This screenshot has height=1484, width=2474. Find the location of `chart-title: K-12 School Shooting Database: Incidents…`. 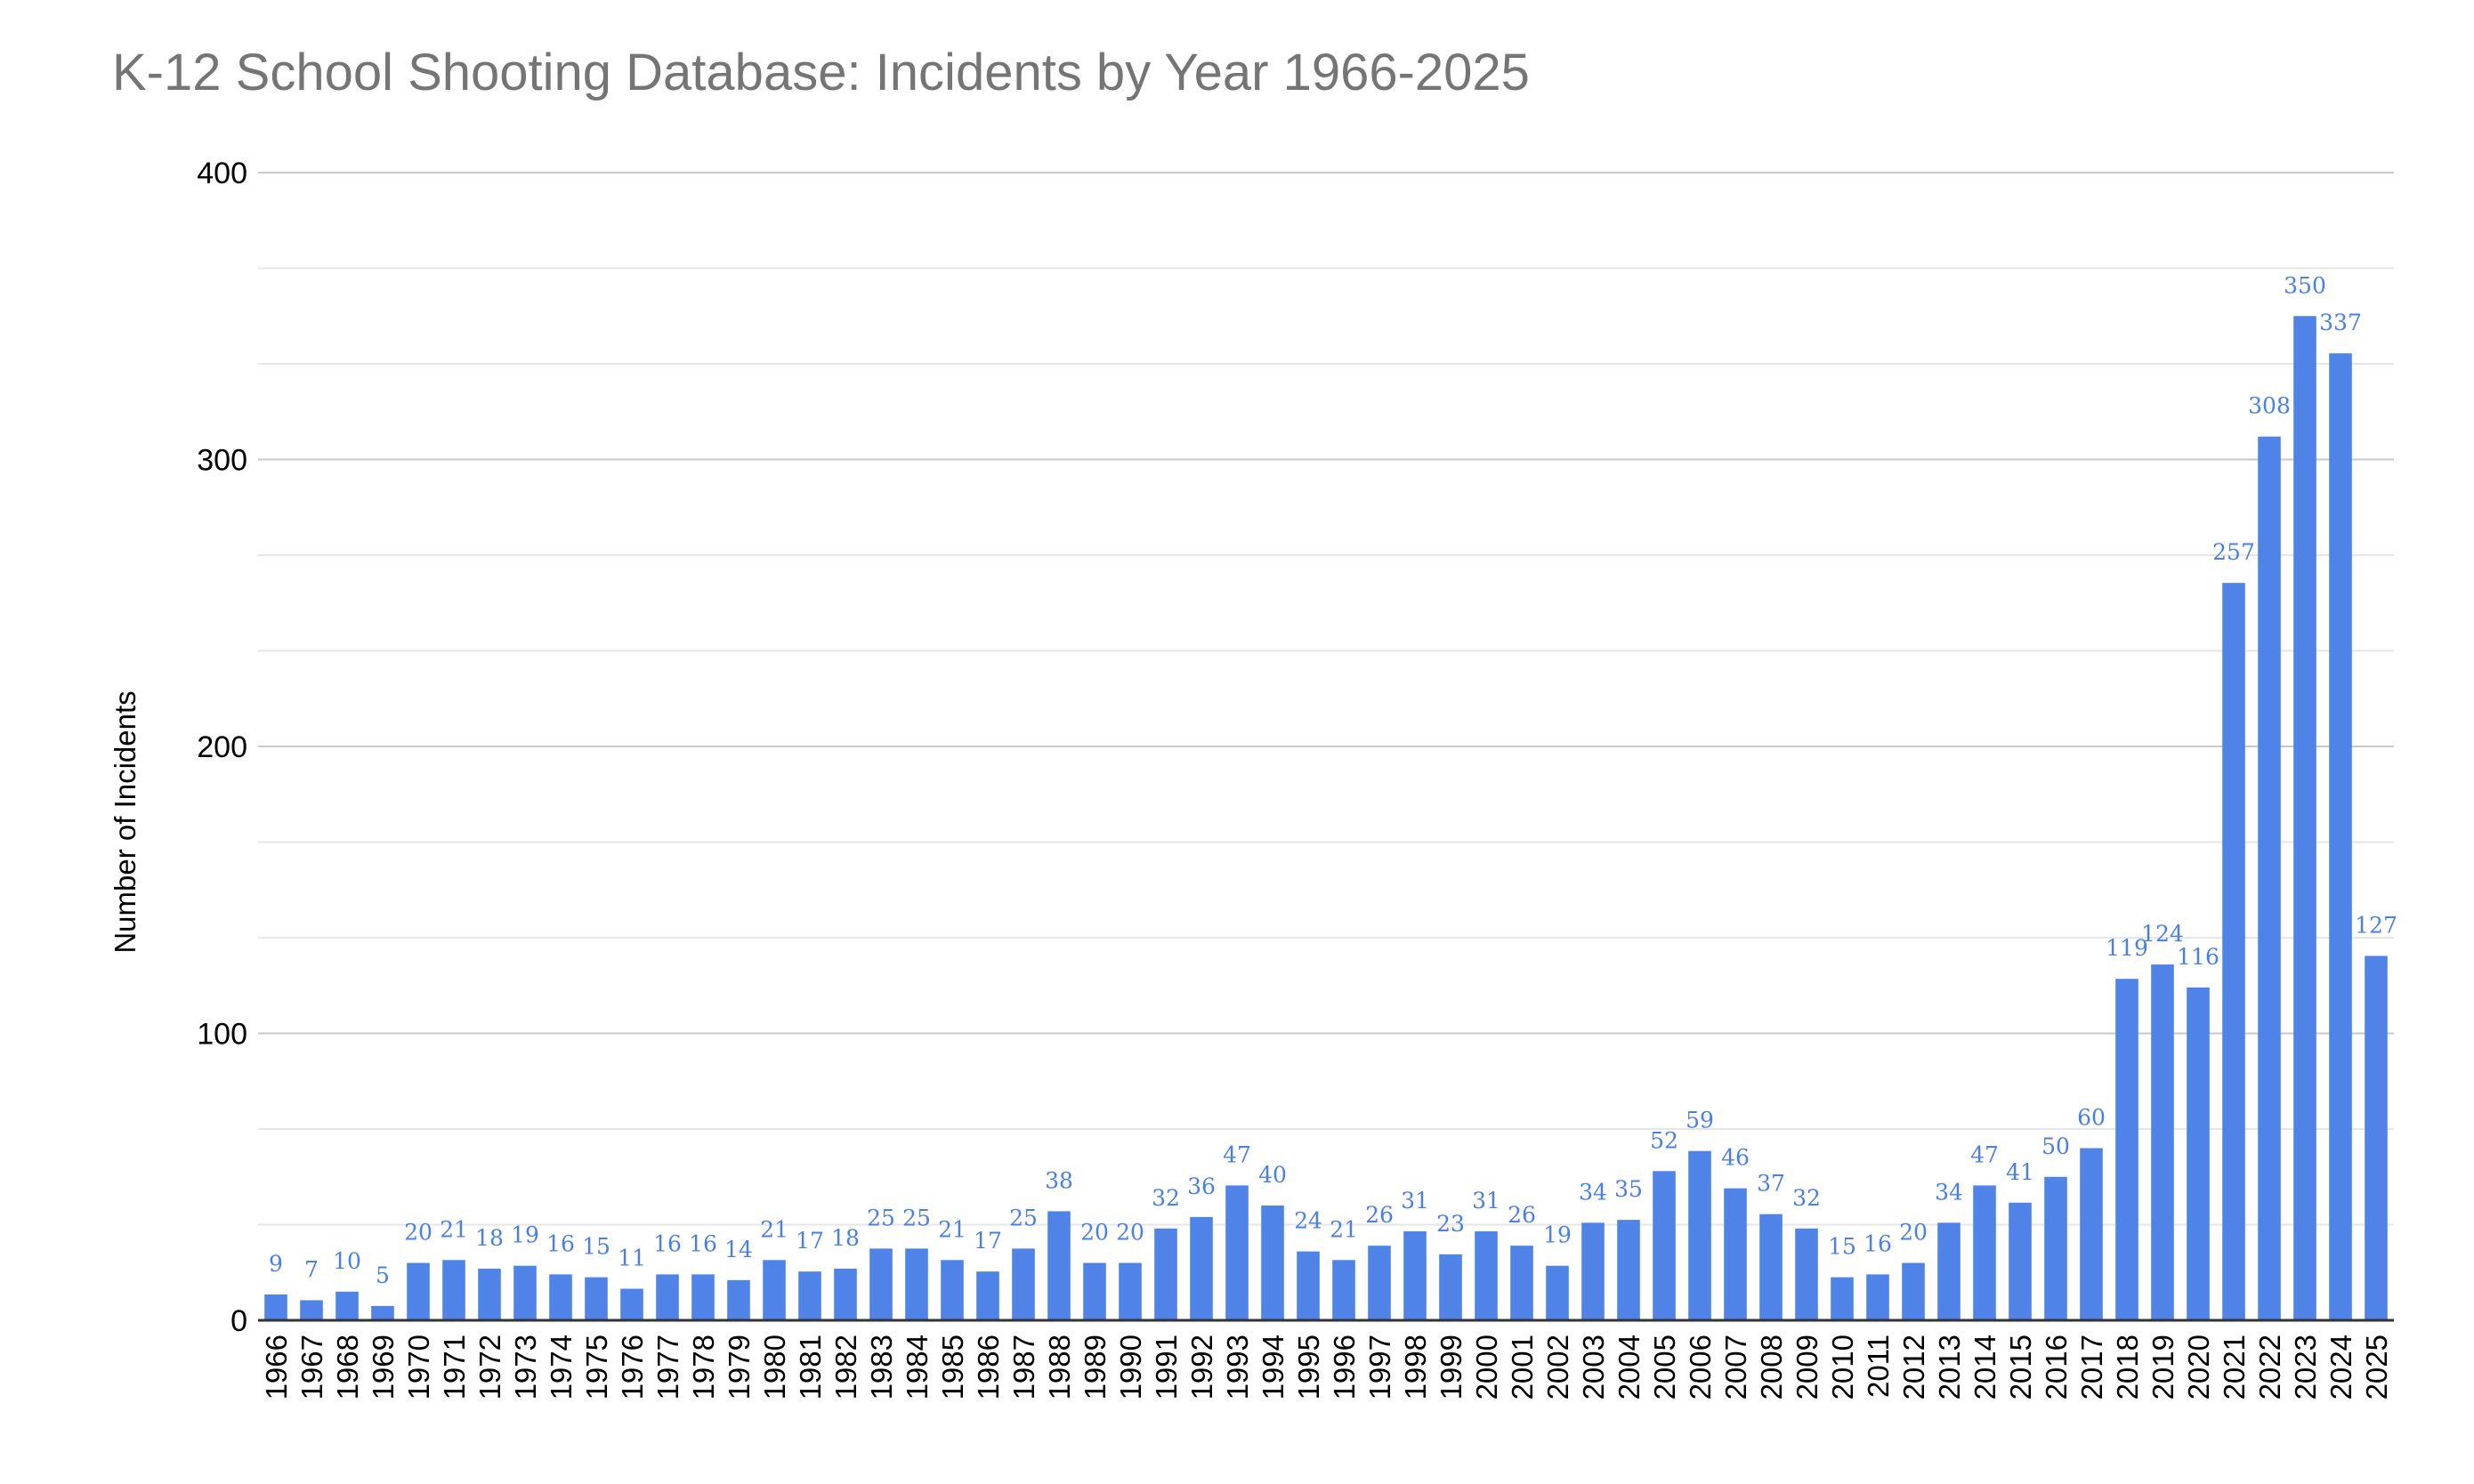

chart-title: K-12 School Shooting Database: Incidents… is located at coordinates (821, 72).